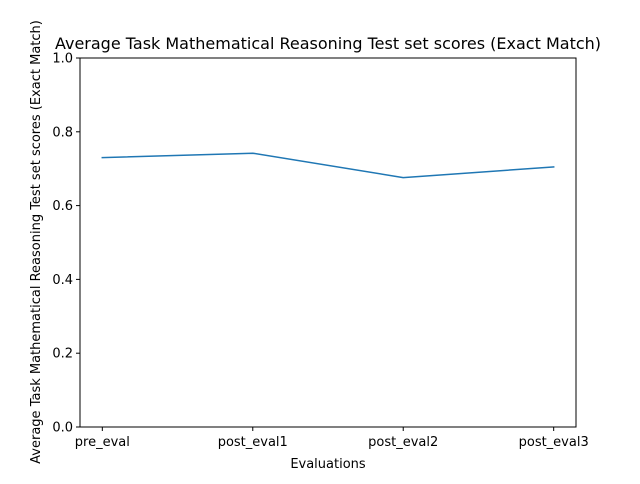 The width and height of the screenshot is (640, 484). I want to click on x-axis-label: Evaluations, so click(328, 464).